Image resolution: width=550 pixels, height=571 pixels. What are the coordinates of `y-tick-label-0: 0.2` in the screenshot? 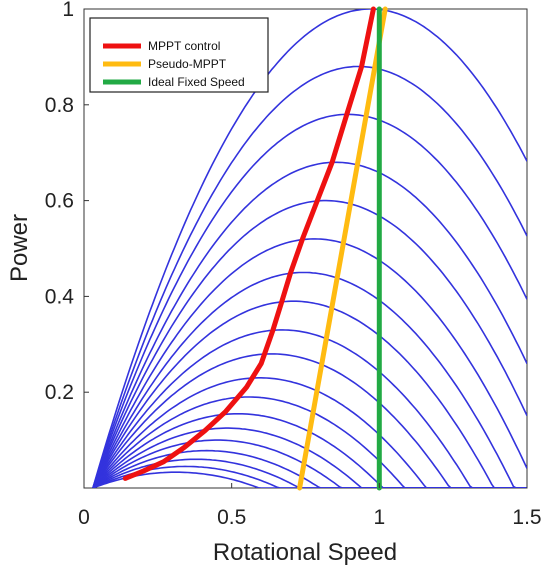 It's located at (59, 392).